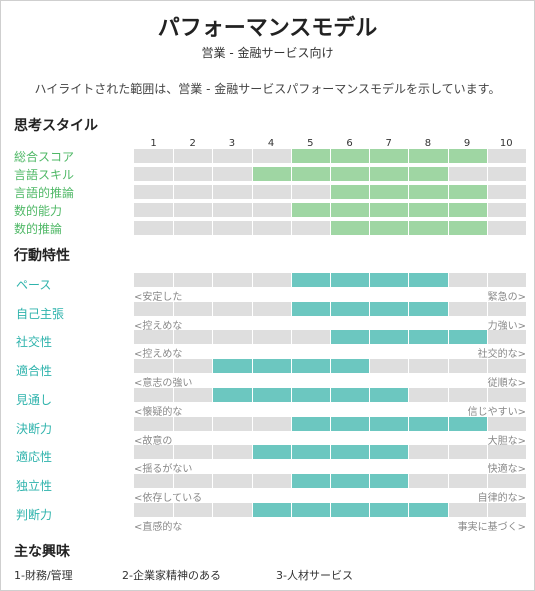 This screenshot has width=535, height=591. Describe the element at coordinates (42, 552) in the screenshot. I see `interests-heading: 主な興味` at that location.